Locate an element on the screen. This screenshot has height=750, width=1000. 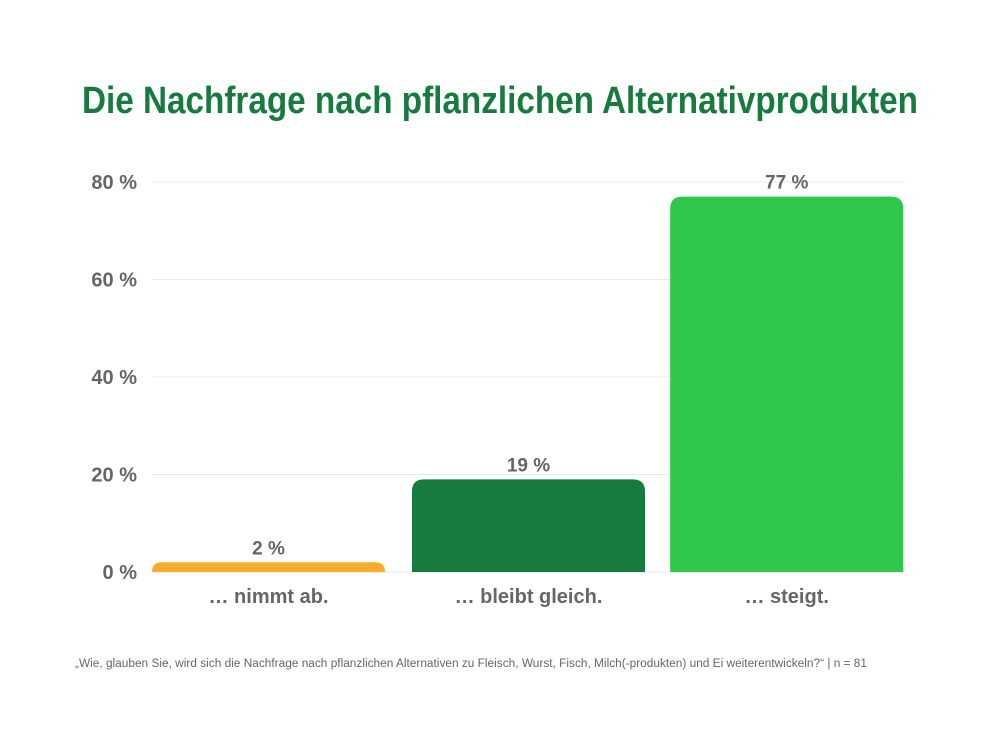
x-axis-labels: … nimmt ab. … bleibt gleich. … steigt. is located at coordinates (518, 597).